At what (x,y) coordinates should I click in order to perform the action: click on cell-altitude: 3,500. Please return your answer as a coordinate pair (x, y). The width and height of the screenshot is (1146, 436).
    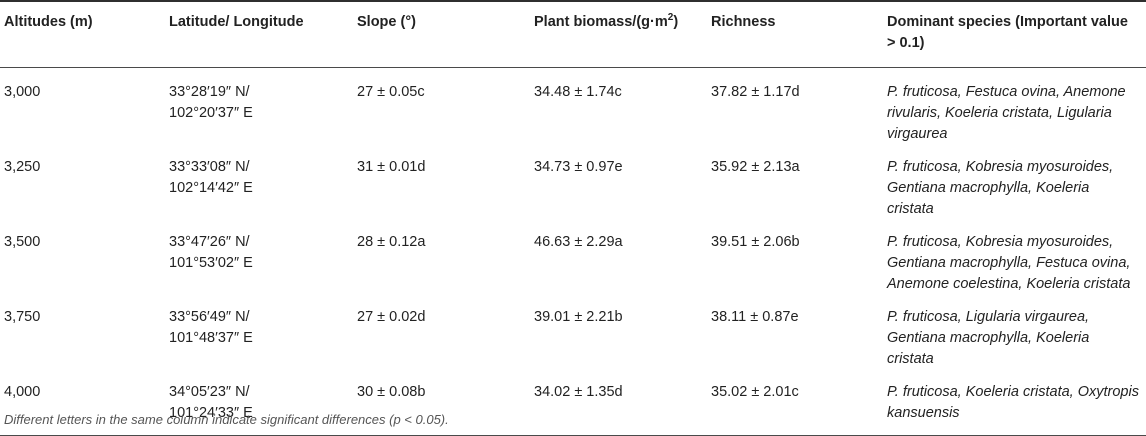
    Looking at the image, I should click on (22, 241).